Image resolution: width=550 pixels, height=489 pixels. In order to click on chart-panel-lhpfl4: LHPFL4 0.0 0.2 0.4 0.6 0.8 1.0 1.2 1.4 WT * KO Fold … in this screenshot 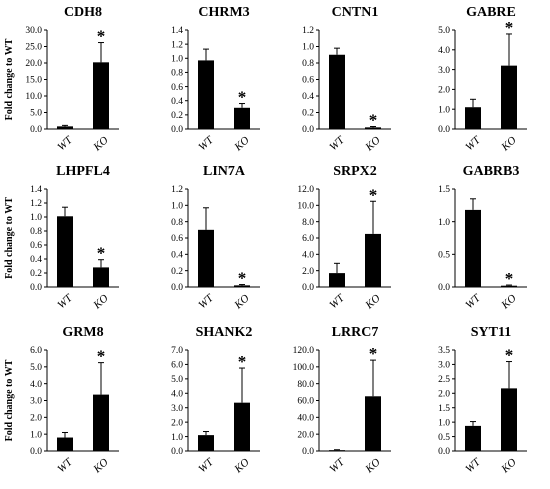, I will do `click(61, 238)`.